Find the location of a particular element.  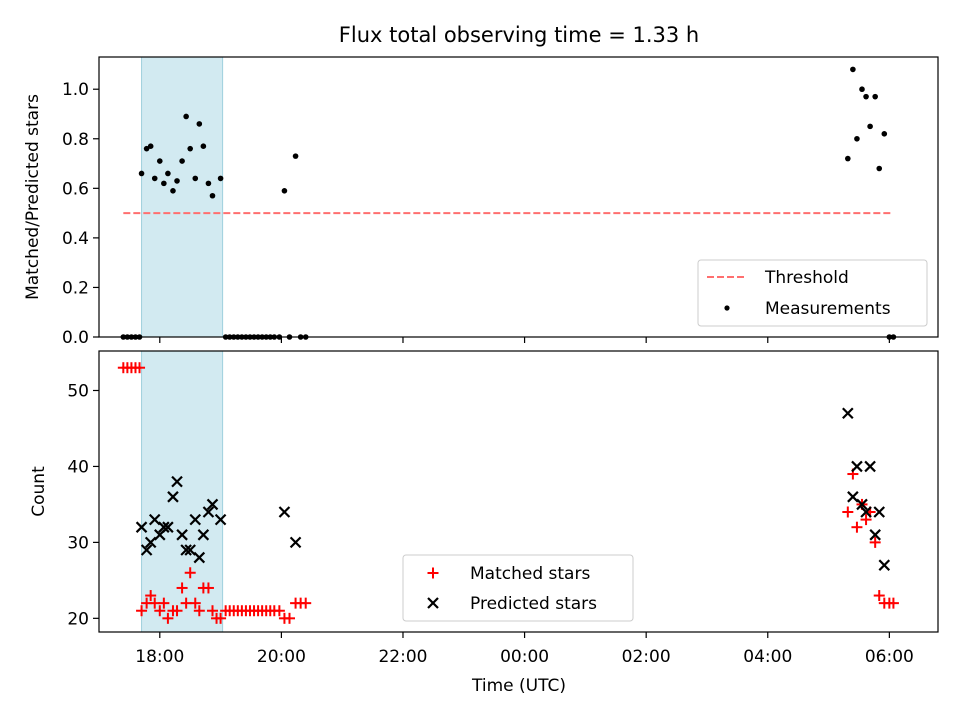

y-tick-label: 0.8 is located at coordinates (75, 140).